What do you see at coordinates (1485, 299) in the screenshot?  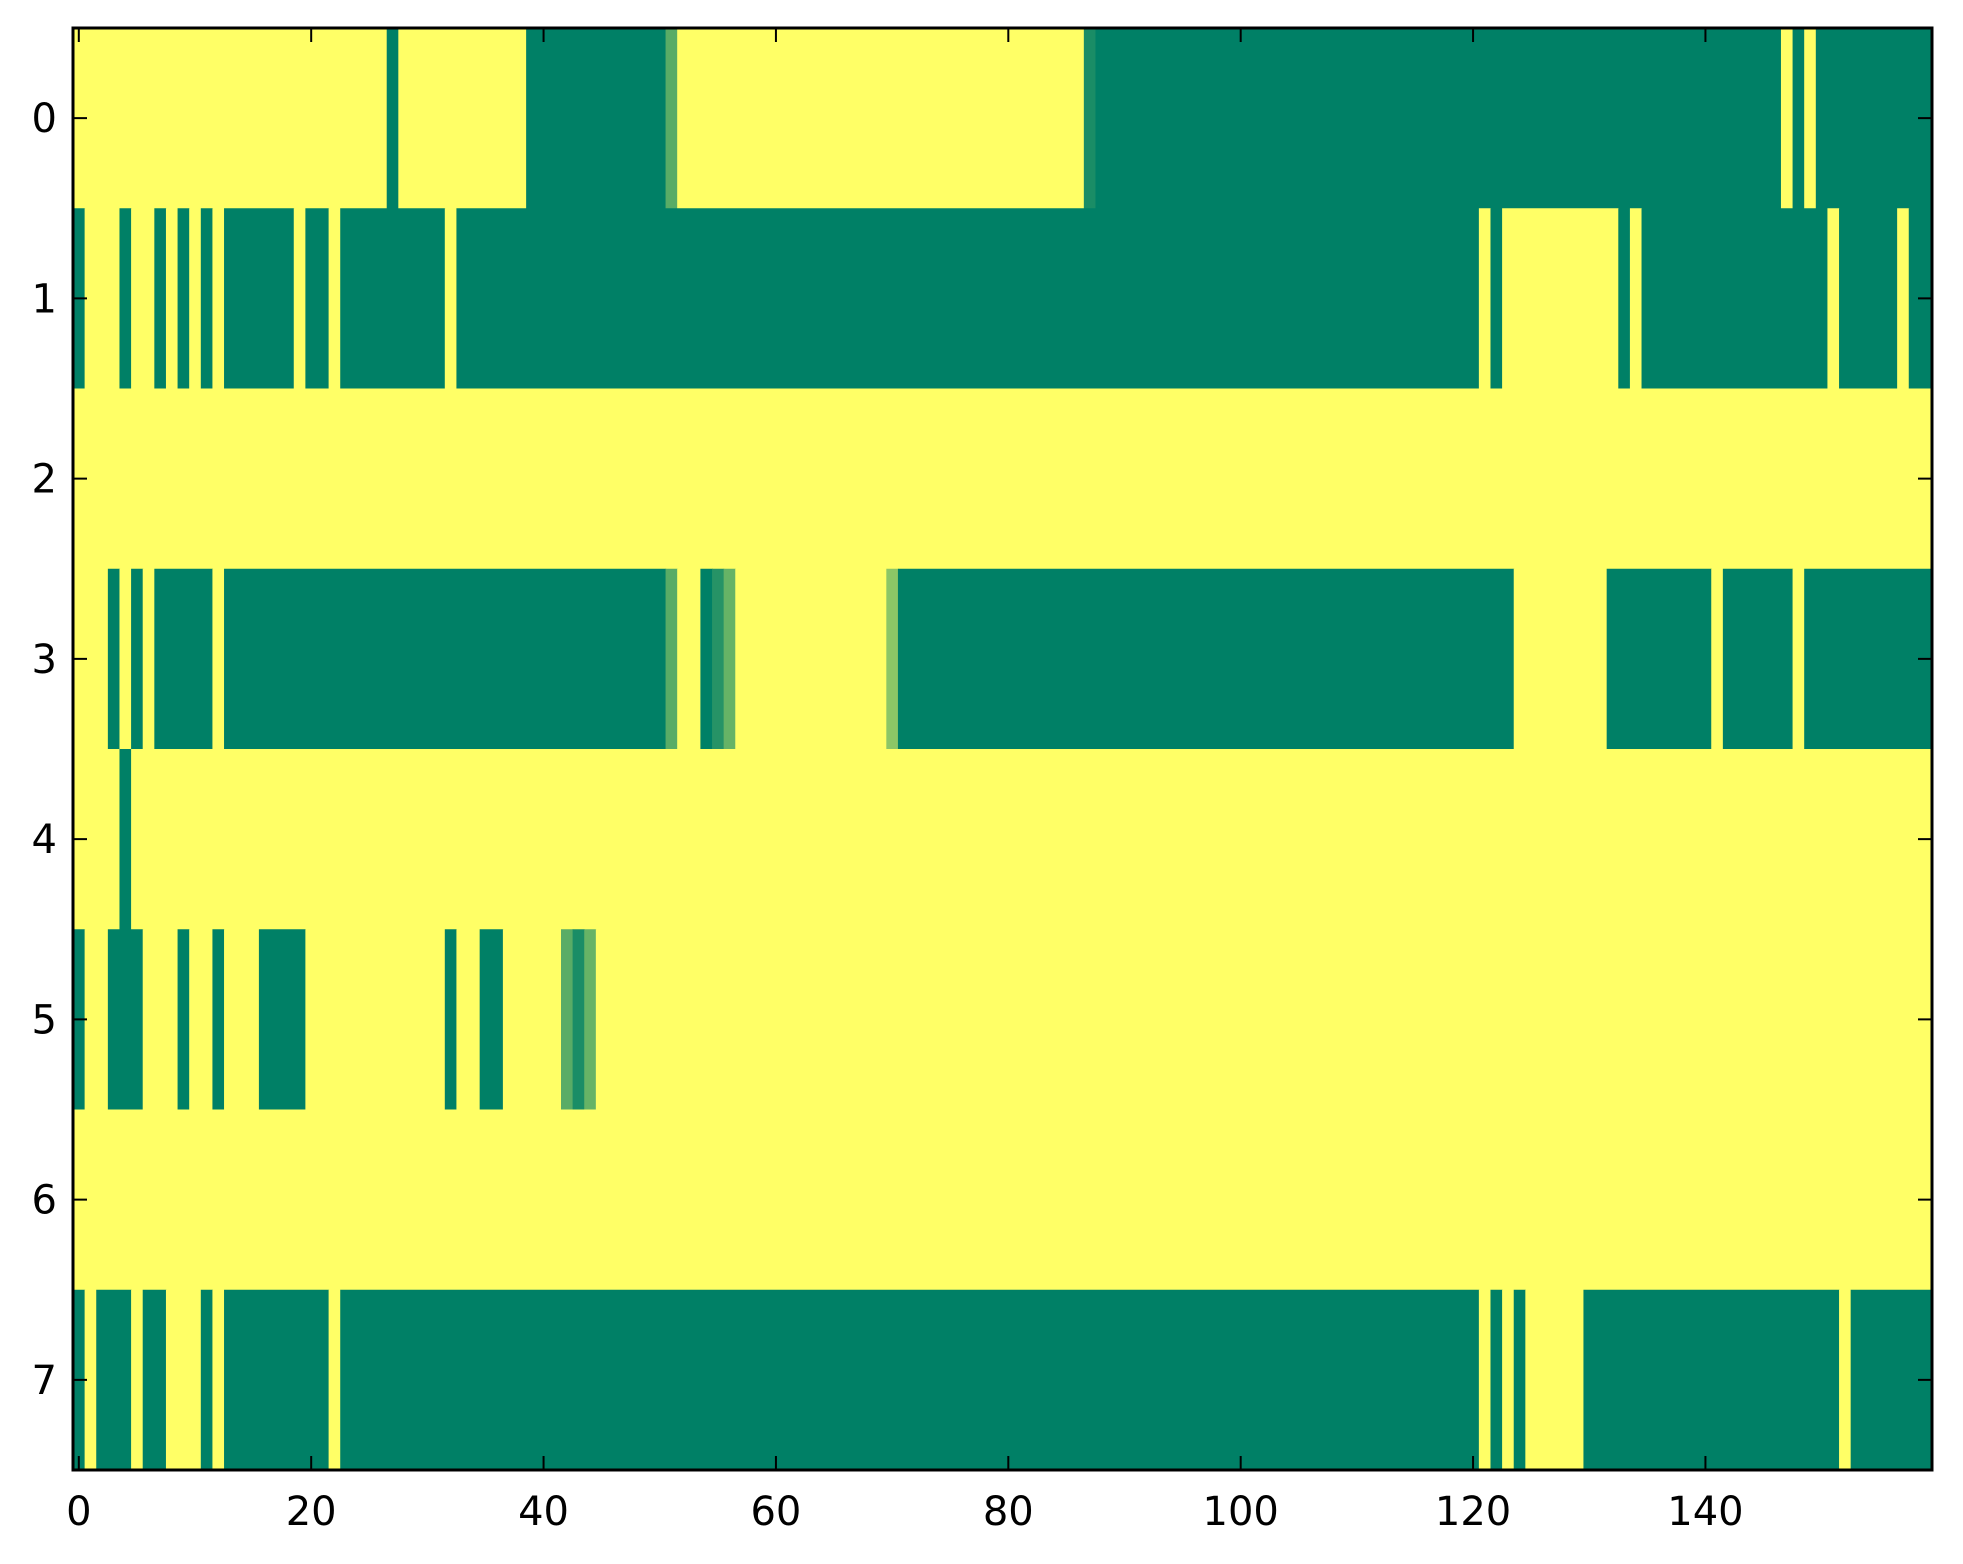 I see `heatmap-cell-row1-col121` at bounding box center [1485, 299].